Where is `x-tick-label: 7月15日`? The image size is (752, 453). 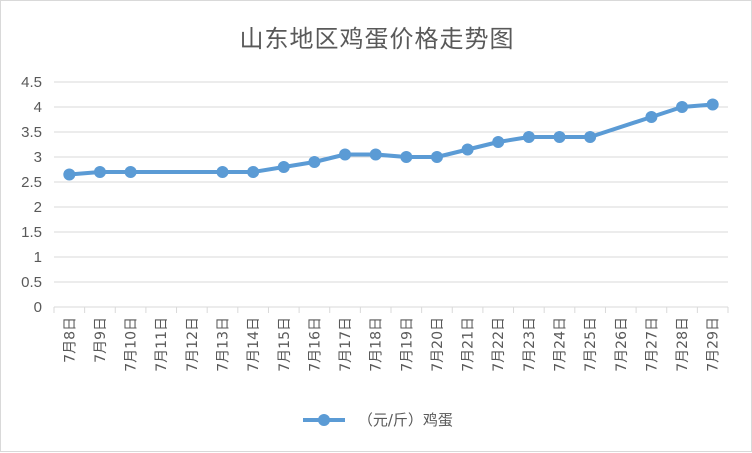 x-tick-label: 7月15日 is located at coordinates (285, 344).